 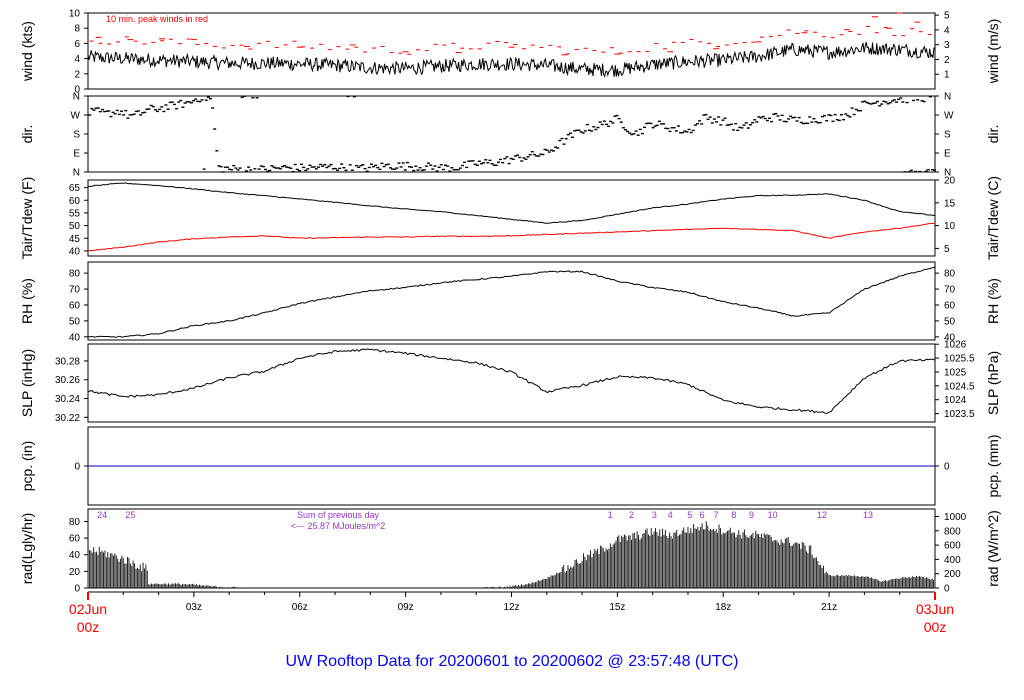 What do you see at coordinates (950, 274) in the screenshot?
I see `y-tick-label-right: 80` at bounding box center [950, 274].